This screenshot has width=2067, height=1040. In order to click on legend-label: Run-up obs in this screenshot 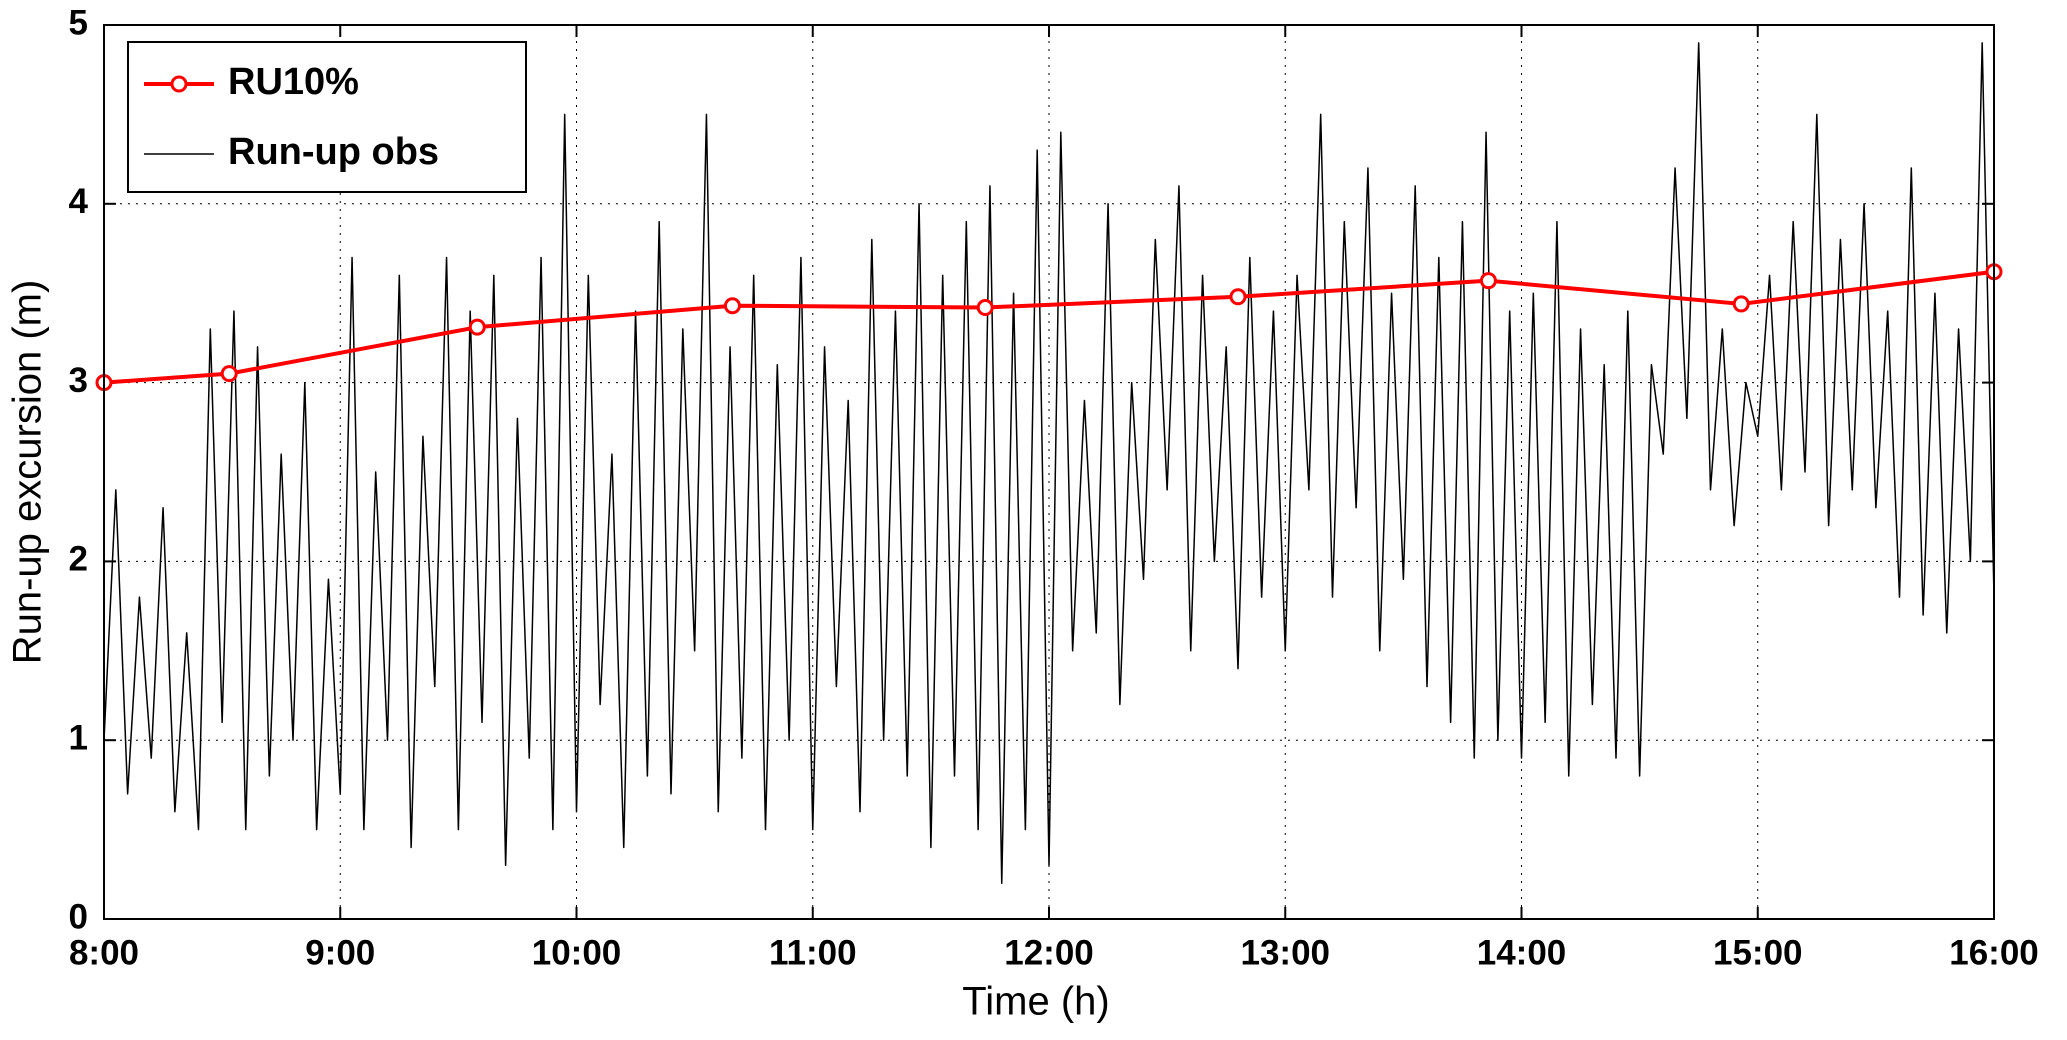, I will do `click(333, 152)`.